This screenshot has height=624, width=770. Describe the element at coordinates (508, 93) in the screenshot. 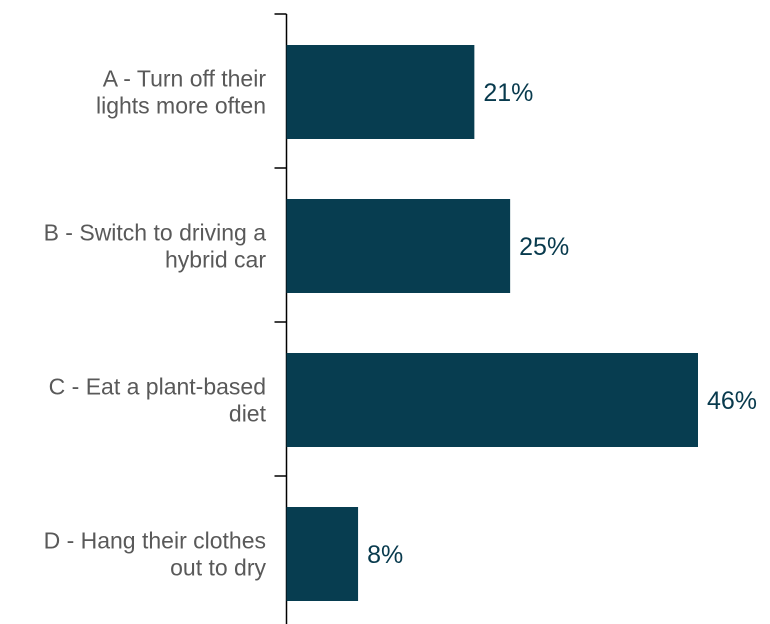

I see `data-label: 21%` at that location.